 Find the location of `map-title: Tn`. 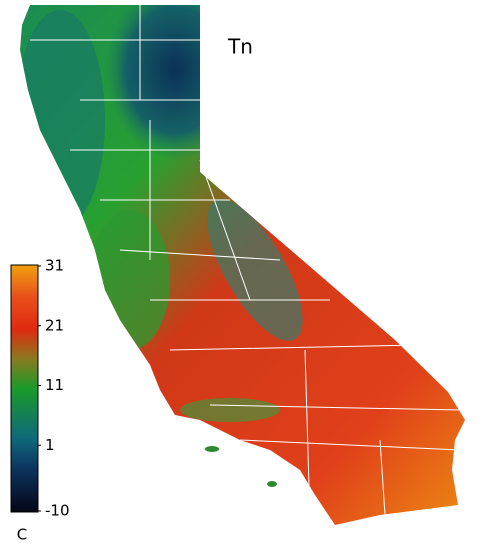

map-title: Tn is located at coordinates (240, 47).